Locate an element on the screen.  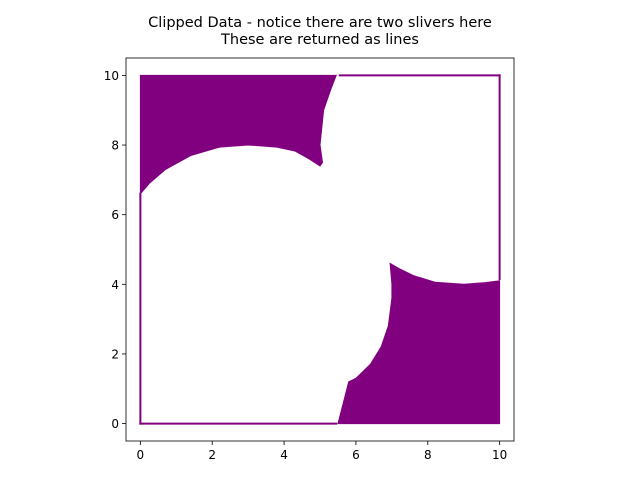
x-tick-label: 4 is located at coordinates (284, 455).